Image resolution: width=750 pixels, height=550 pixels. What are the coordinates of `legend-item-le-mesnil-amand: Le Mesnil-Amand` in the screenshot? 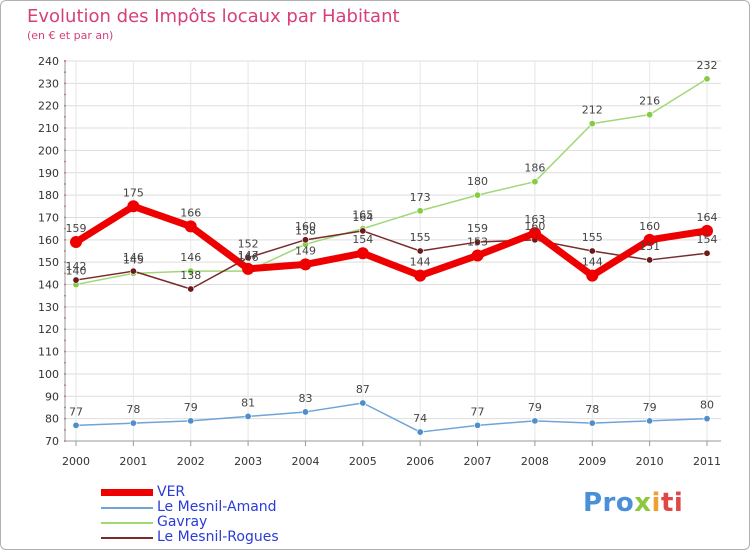 It's located at (231, 507).